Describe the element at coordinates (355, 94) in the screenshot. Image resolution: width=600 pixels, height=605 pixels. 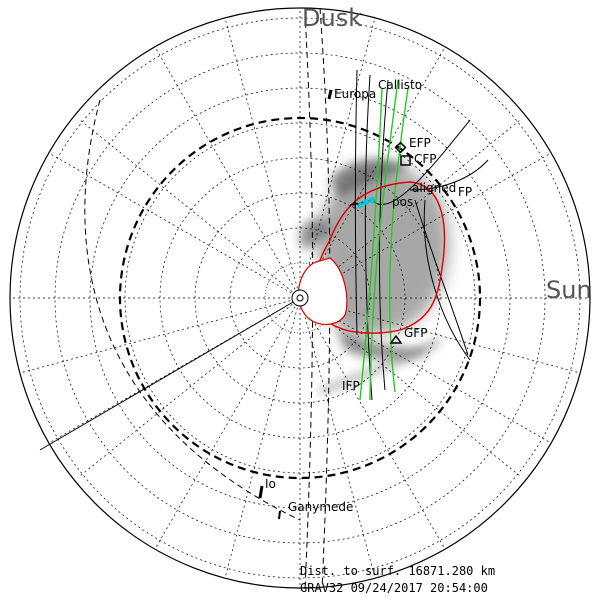
I see `europa-label: Europa` at that location.